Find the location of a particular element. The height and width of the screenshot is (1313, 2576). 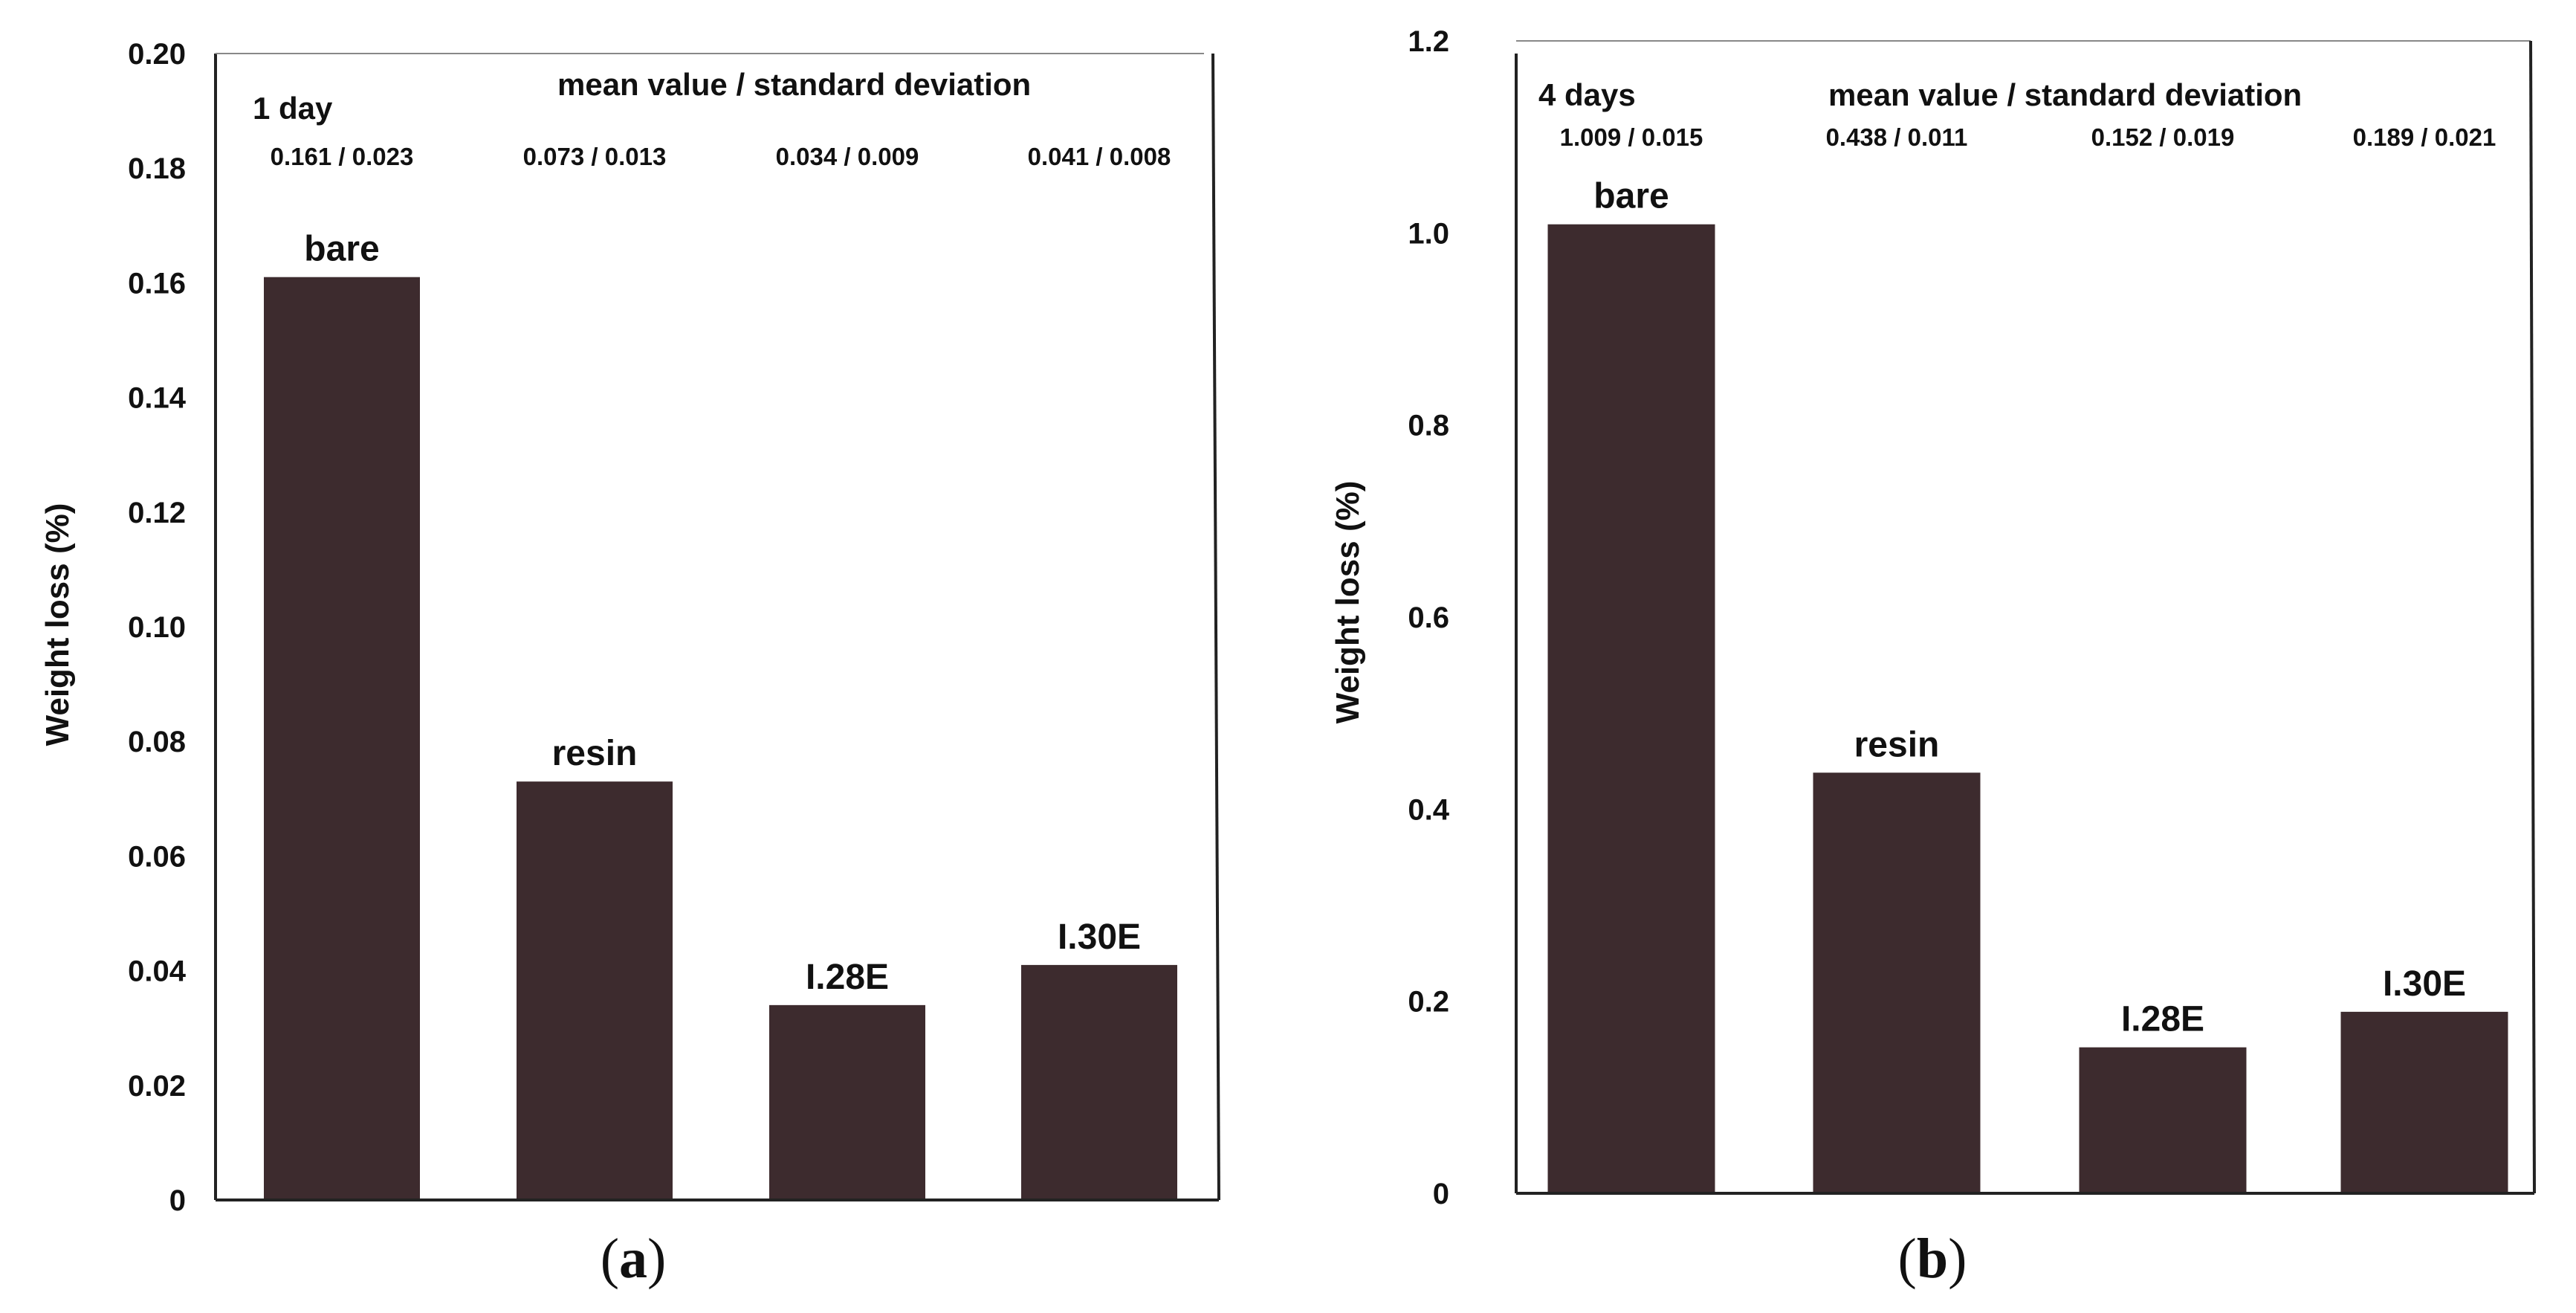

y-tick-label: 0.8 is located at coordinates (1428, 426).